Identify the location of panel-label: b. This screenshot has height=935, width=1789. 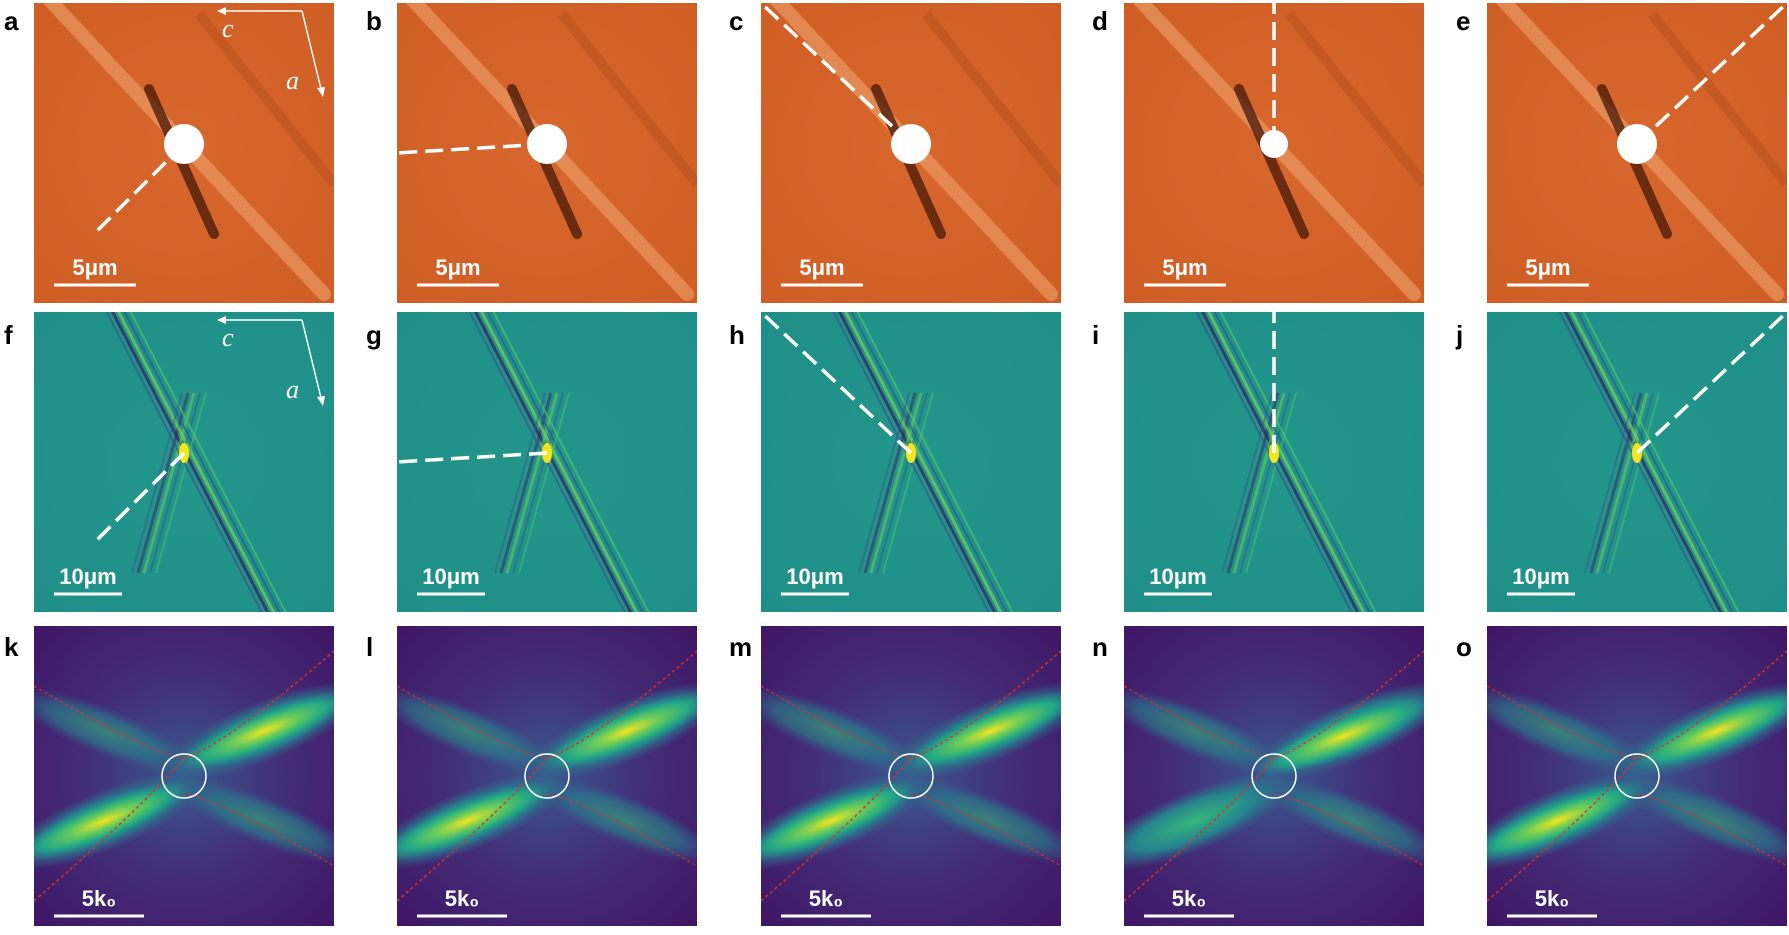
(374, 21).